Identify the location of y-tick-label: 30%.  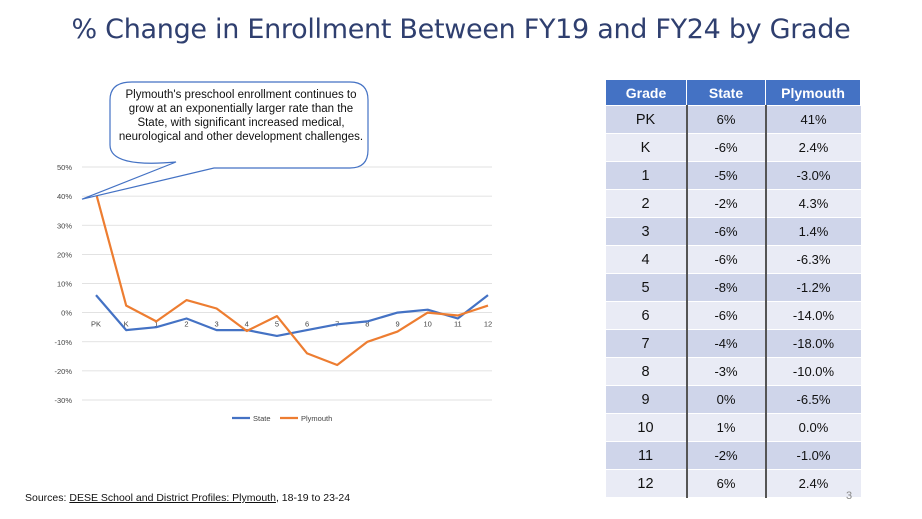
(64, 225).